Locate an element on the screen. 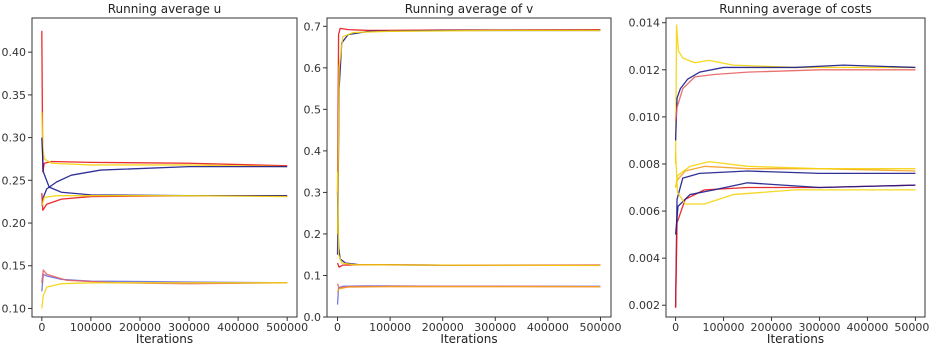 This screenshot has height=345, width=930. chart-title: Running average u is located at coordinates (165, 9).